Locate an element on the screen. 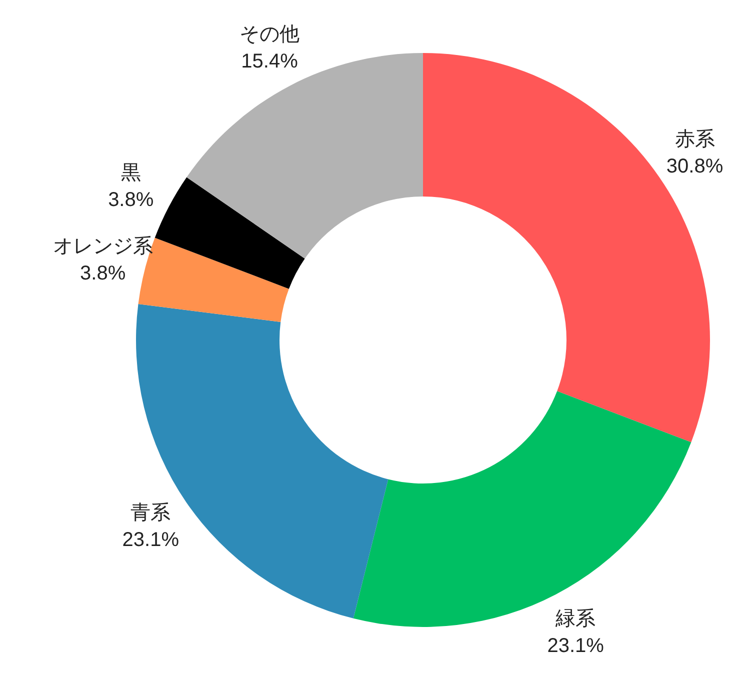 The image size is (753, 678). slice-label: 赤系 is located at coordinates (694, 139).